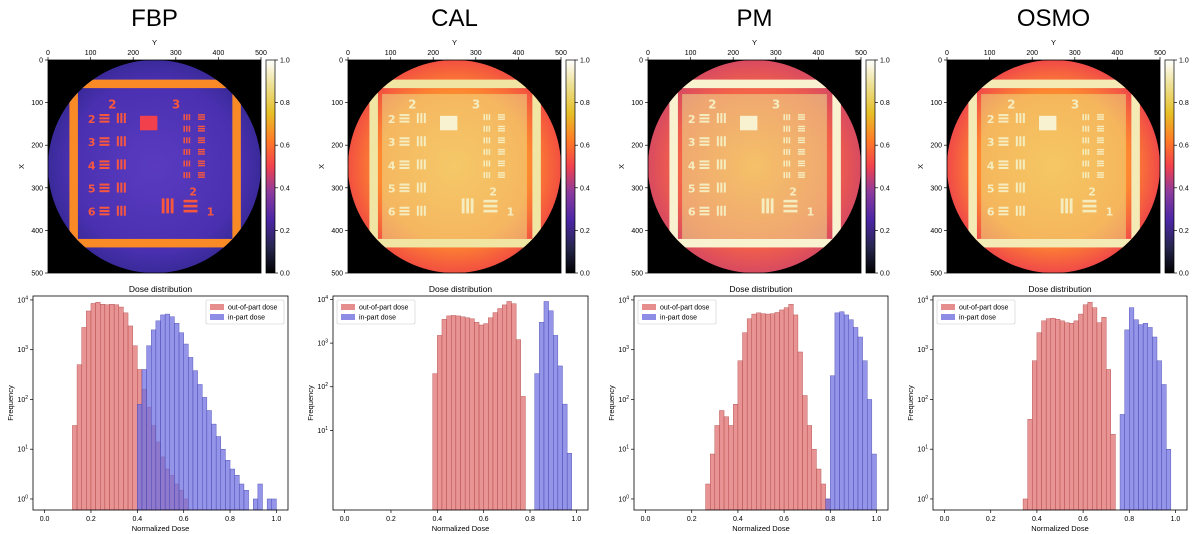 Image resolution: width=1200 pixels, height=534 pixels. I want to click on colorbar-tick-label: 0.0, so click(1184, 274).